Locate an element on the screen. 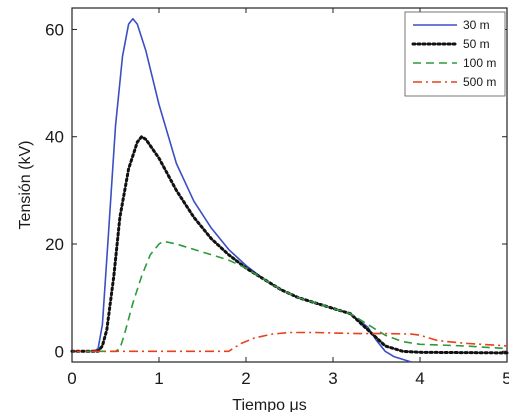  y-tick-label: 60 is located at coordinates (54, 29).